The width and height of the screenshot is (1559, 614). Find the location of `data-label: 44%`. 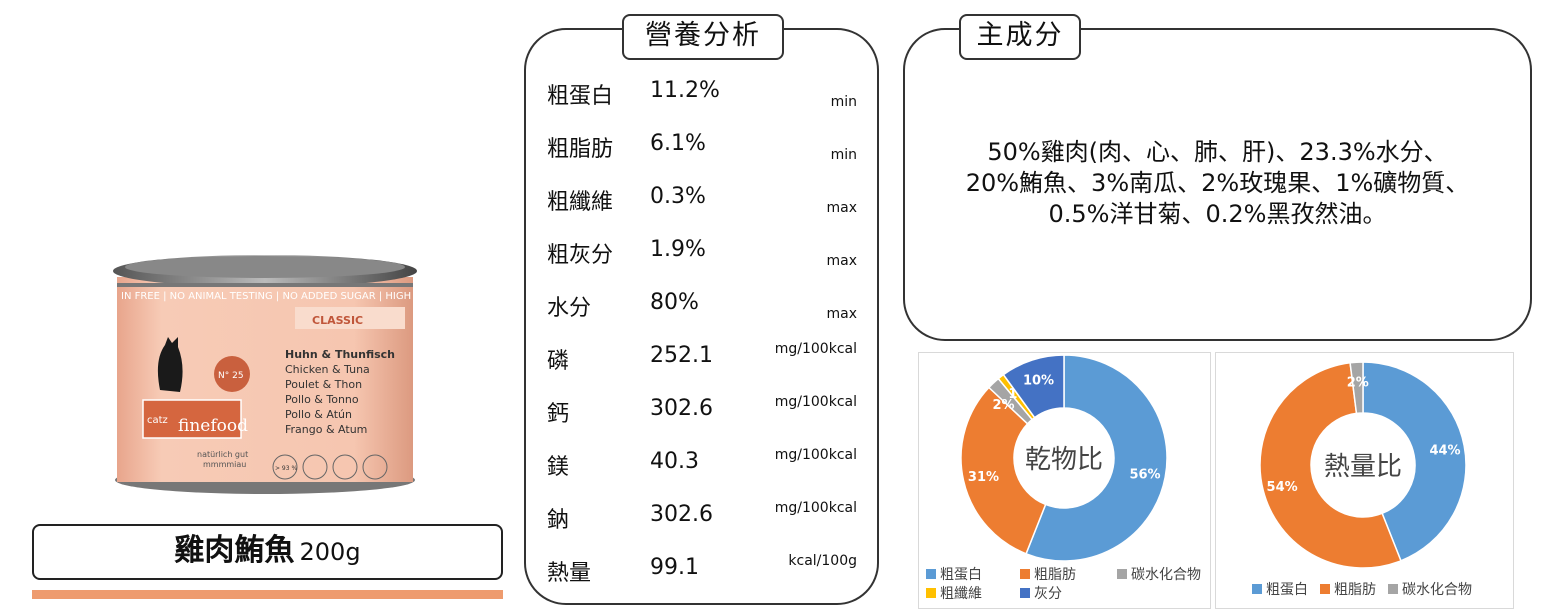

data-label: 44% is located at coordinates (1444, 450).